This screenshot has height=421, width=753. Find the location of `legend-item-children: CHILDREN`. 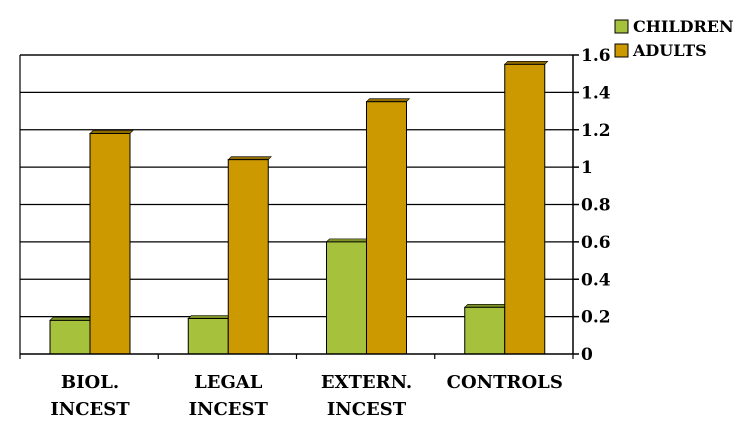

legend-item-children: CHILDREN is located at coordinates (674, 26).